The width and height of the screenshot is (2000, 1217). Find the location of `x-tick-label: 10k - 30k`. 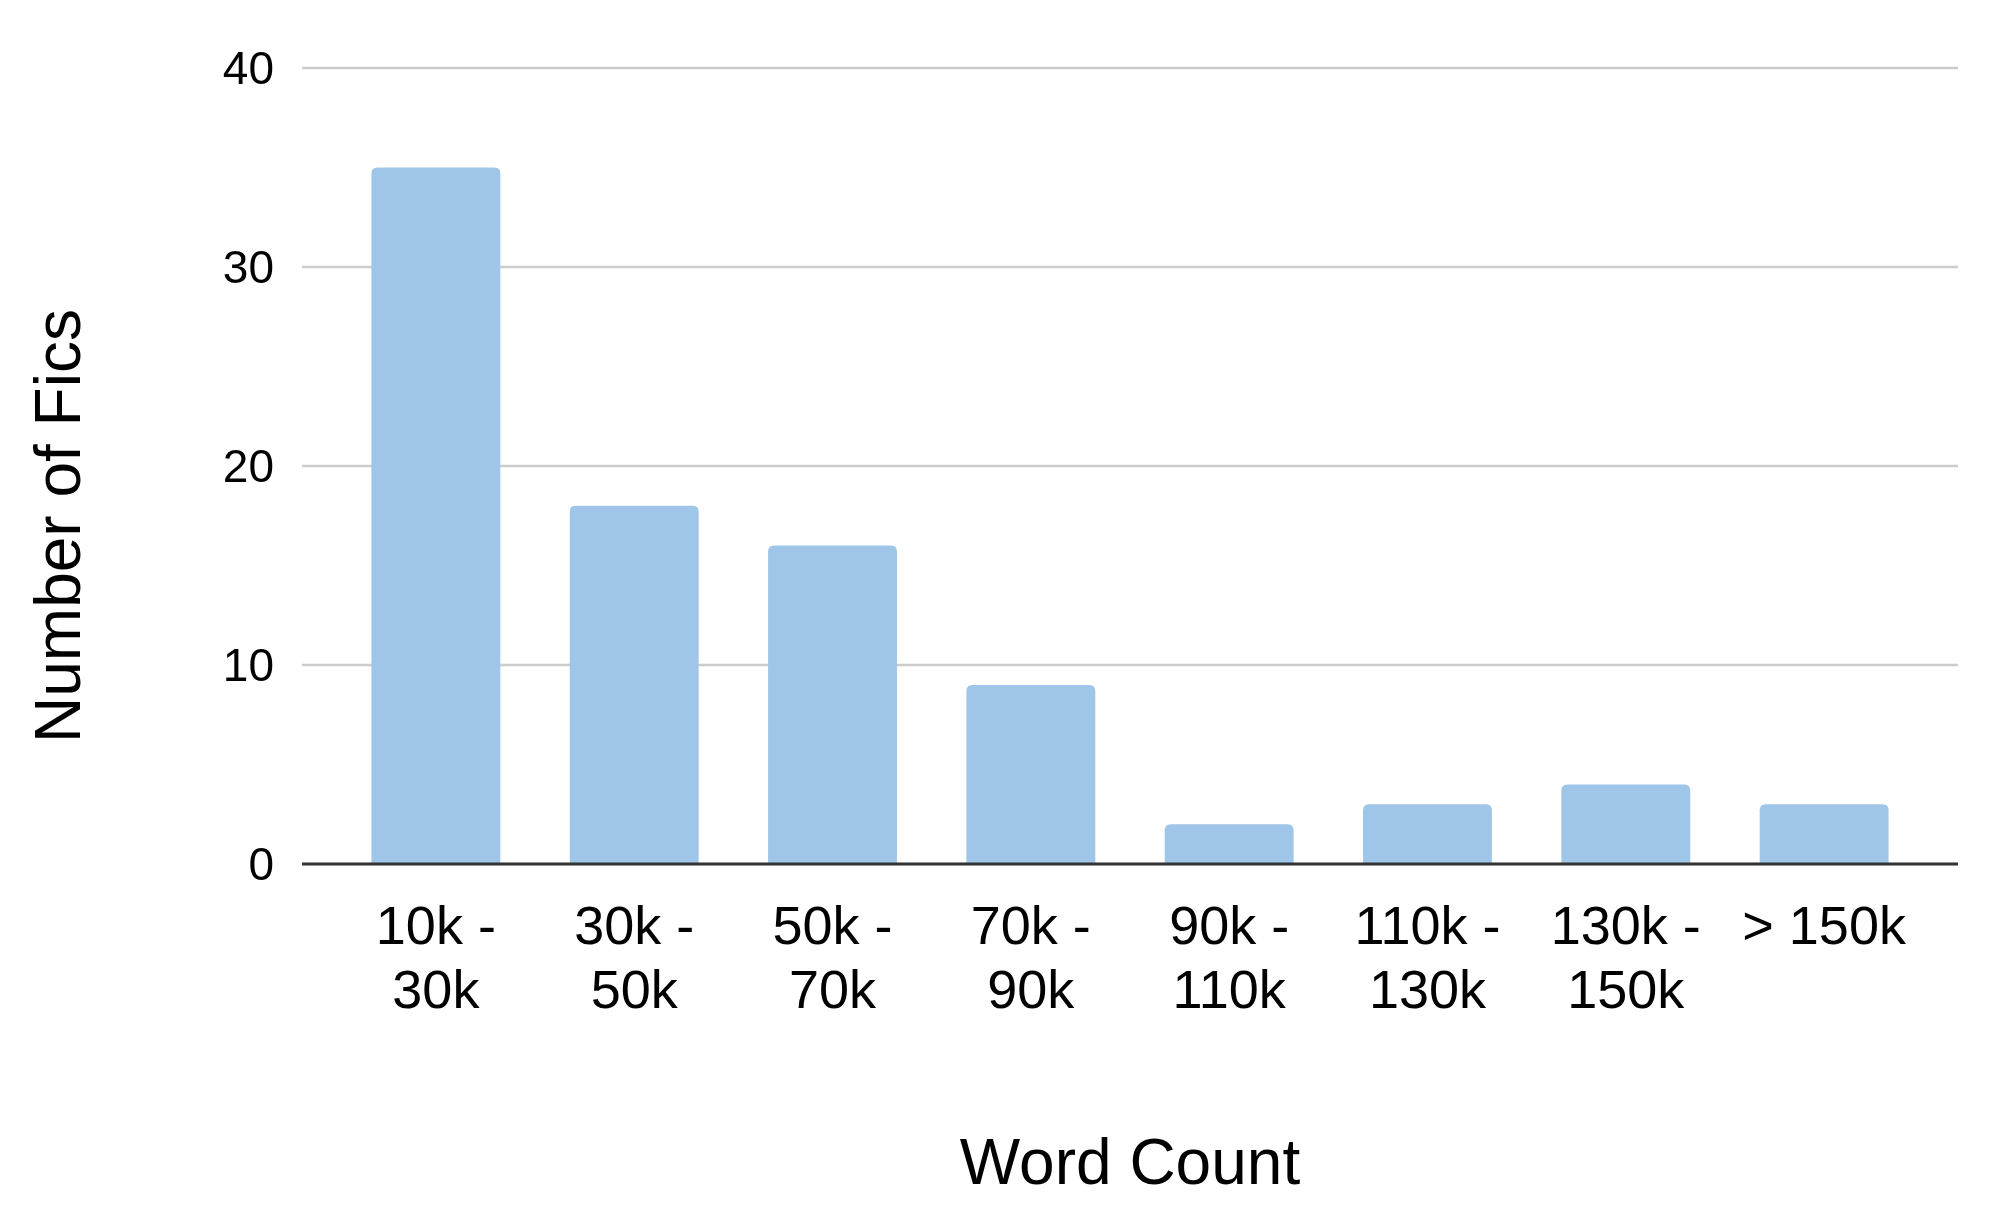

x-tick-label: 10k - 30k is located at coordinates (435, 957).